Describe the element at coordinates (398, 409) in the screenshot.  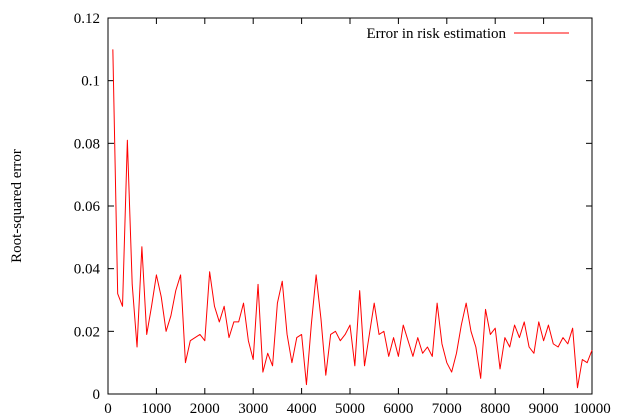
I see `x-tick-label: 6000` at that location.